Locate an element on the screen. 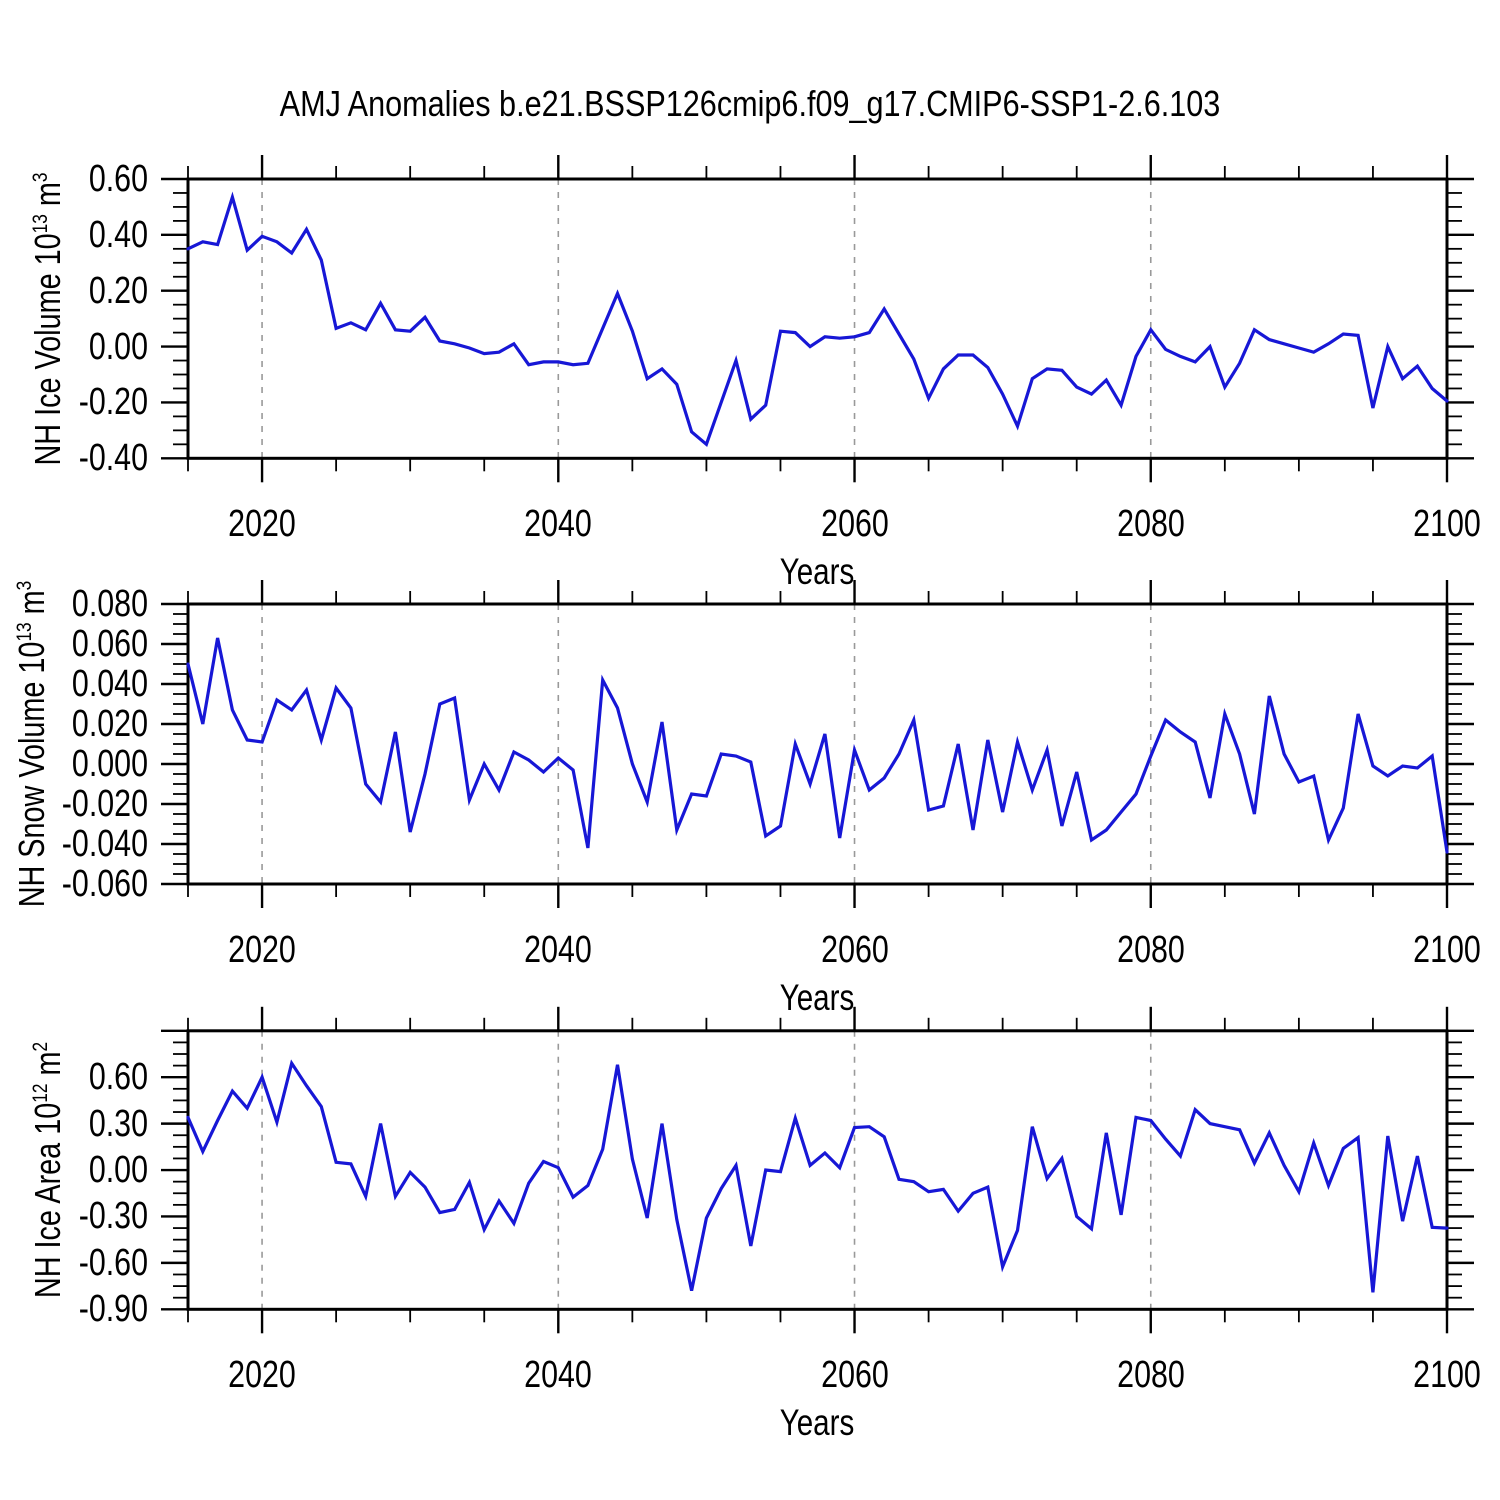 Image resolution: width=1500 pixels, height=1500 pixels. nh-snow-volume-line is located at coordinates (817, 745).